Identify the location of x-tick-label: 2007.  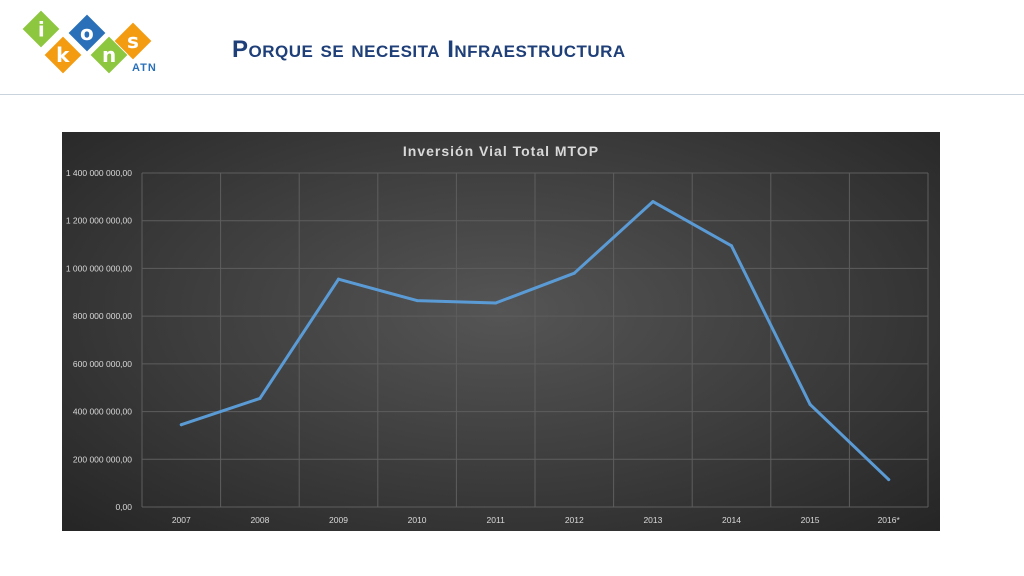
(181, 520).